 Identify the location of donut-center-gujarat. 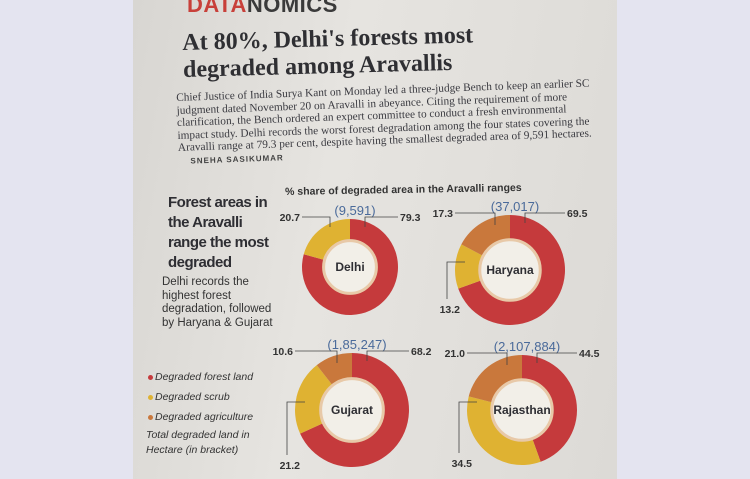
(352, 410).